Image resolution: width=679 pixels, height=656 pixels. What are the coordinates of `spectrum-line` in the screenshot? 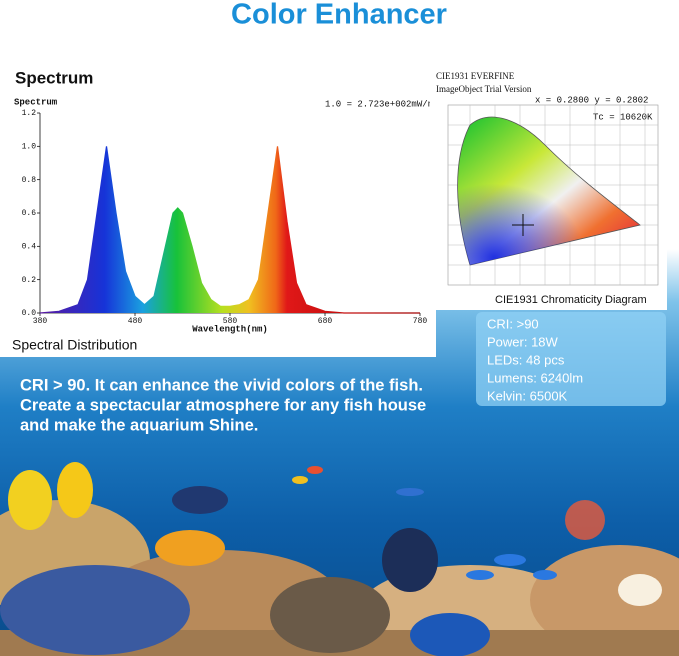 It's located at (229, 230).